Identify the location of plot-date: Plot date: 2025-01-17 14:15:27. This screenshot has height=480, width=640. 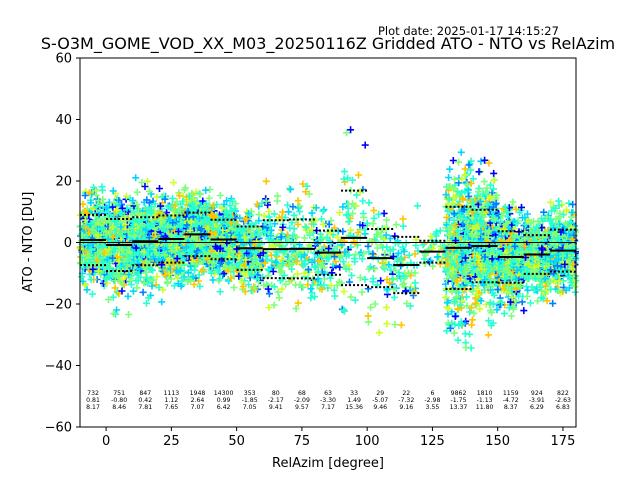
(468, 31).